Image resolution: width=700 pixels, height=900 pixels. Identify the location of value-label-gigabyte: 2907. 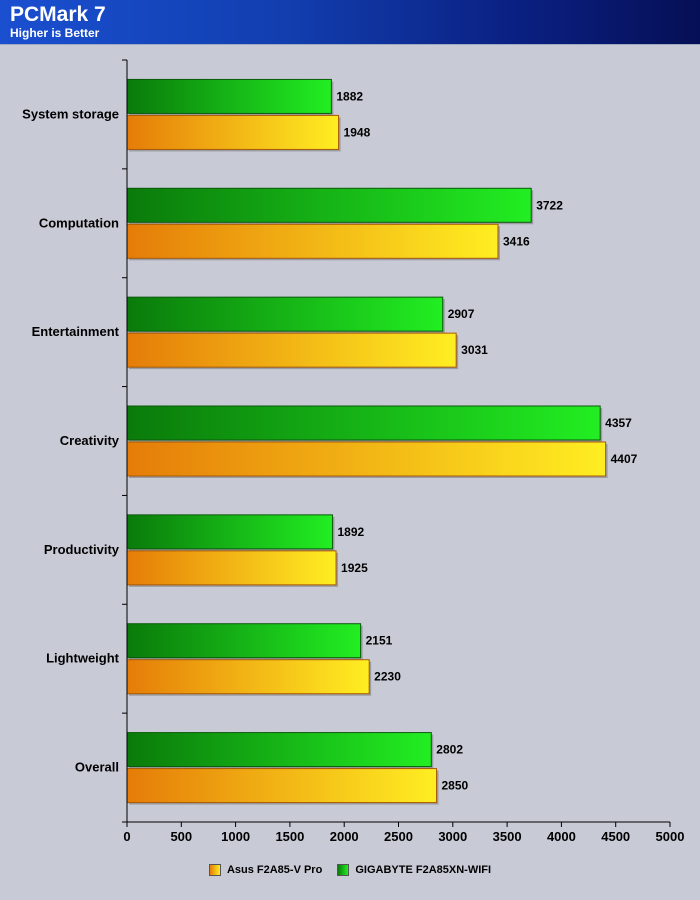
(461, 314).